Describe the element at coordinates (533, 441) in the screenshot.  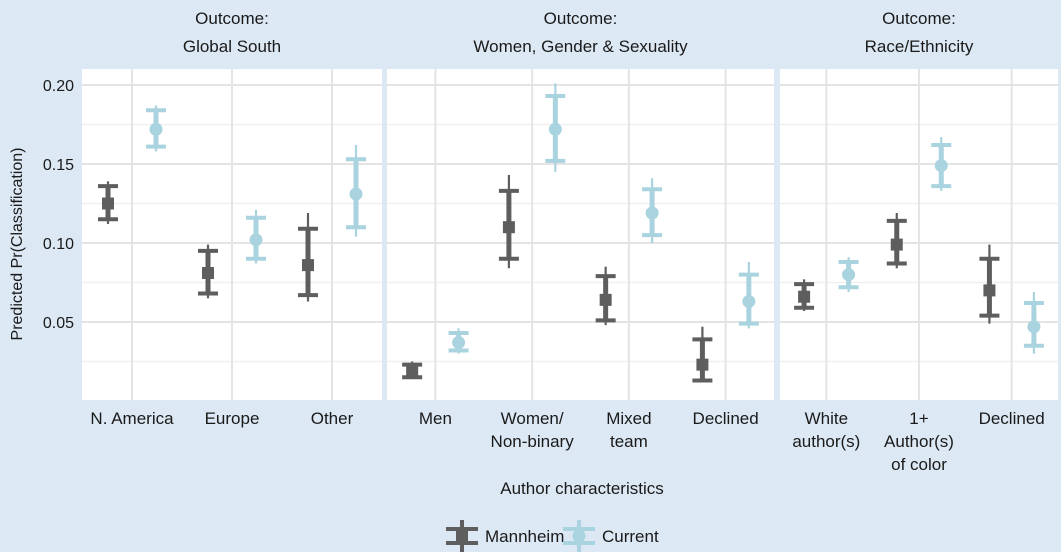
I see `x-tick-label: Non-binary` at that location.